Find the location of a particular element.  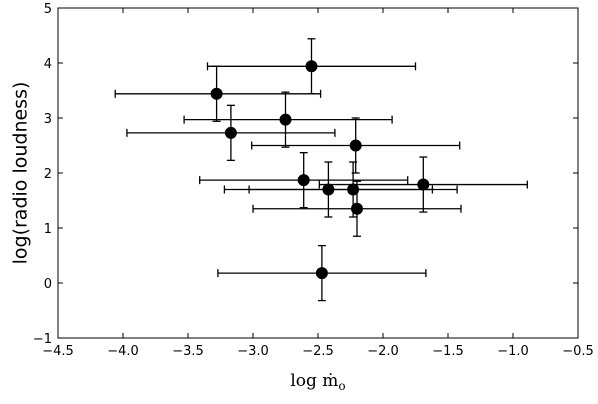

x-tick-label: −4.0 is located at coordinates (123, 351).